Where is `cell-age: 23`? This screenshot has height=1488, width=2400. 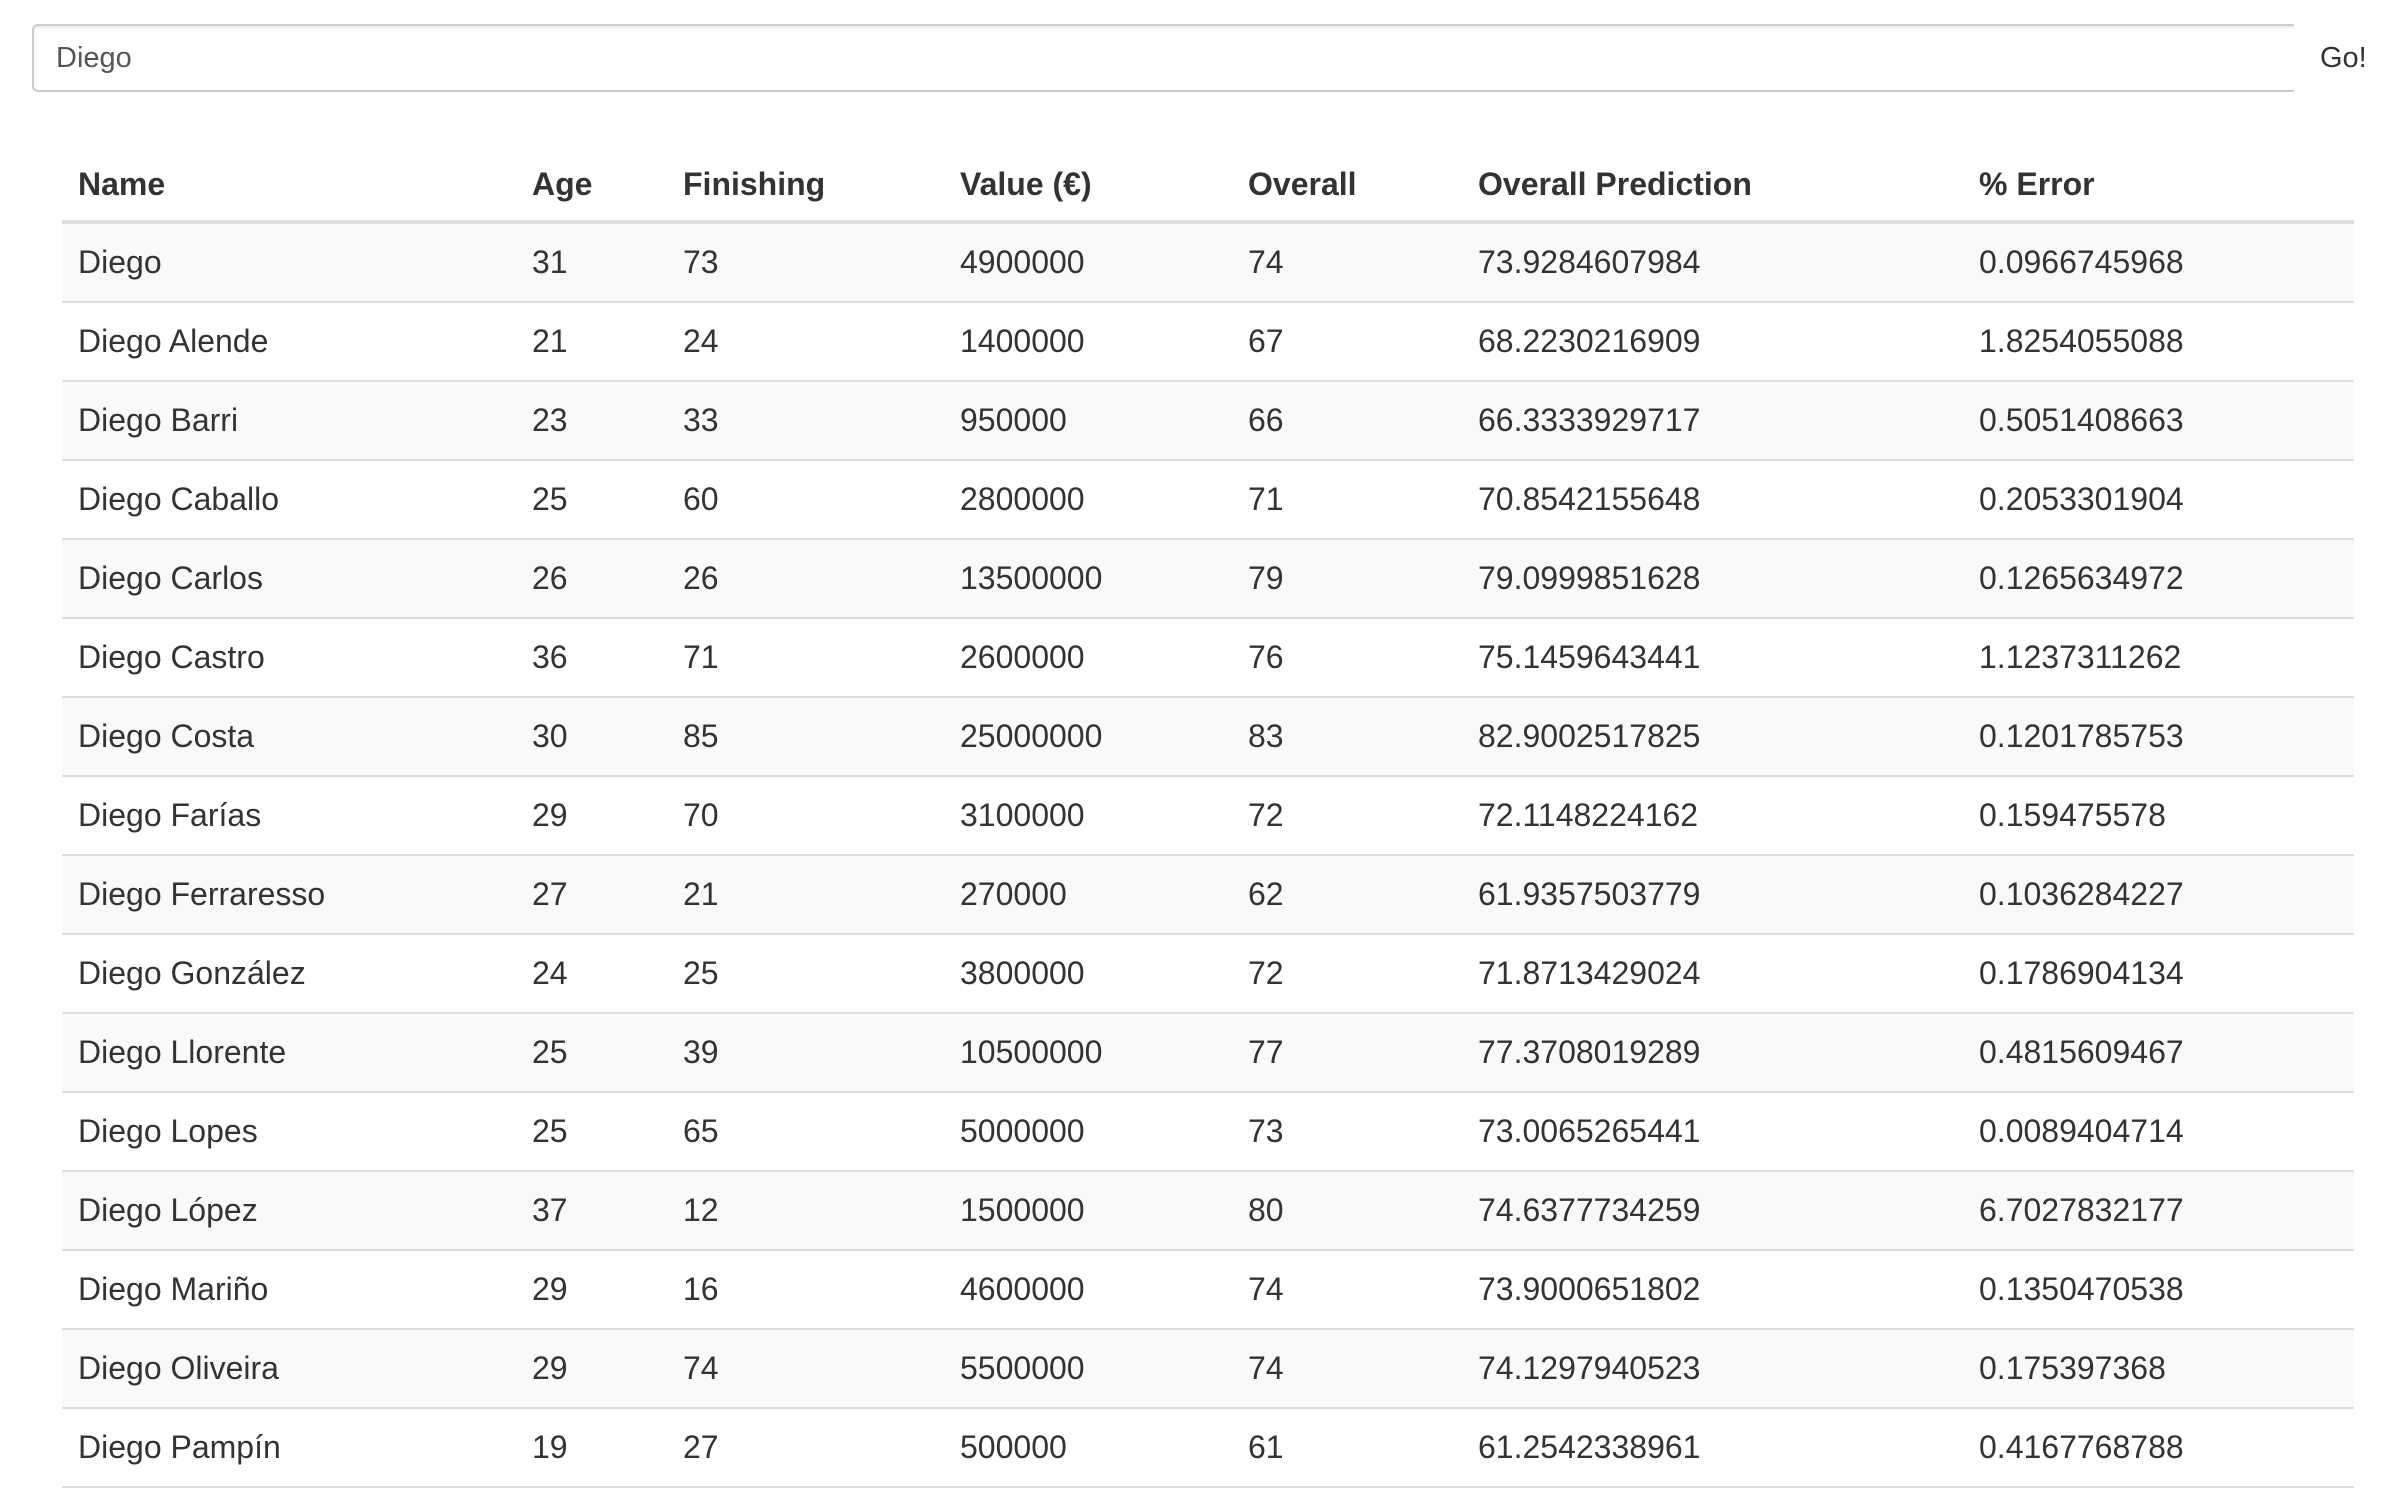
cell-age: 23 is located at coordinates (591, 421).